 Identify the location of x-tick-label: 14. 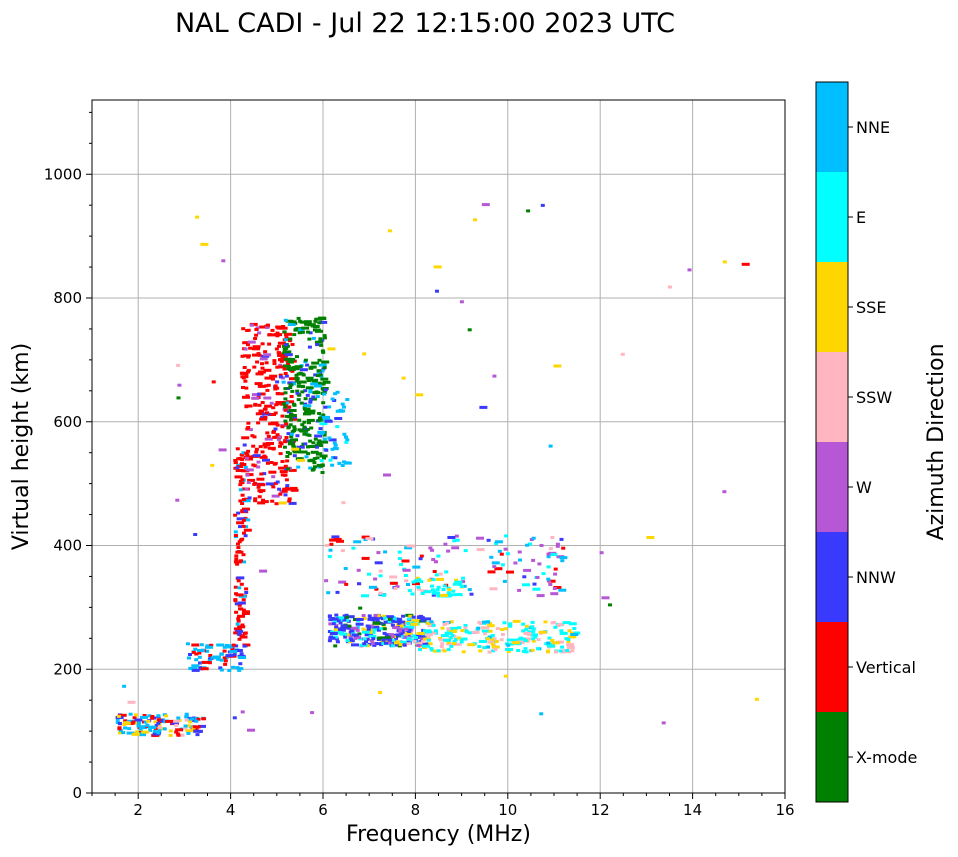
(692, 810).